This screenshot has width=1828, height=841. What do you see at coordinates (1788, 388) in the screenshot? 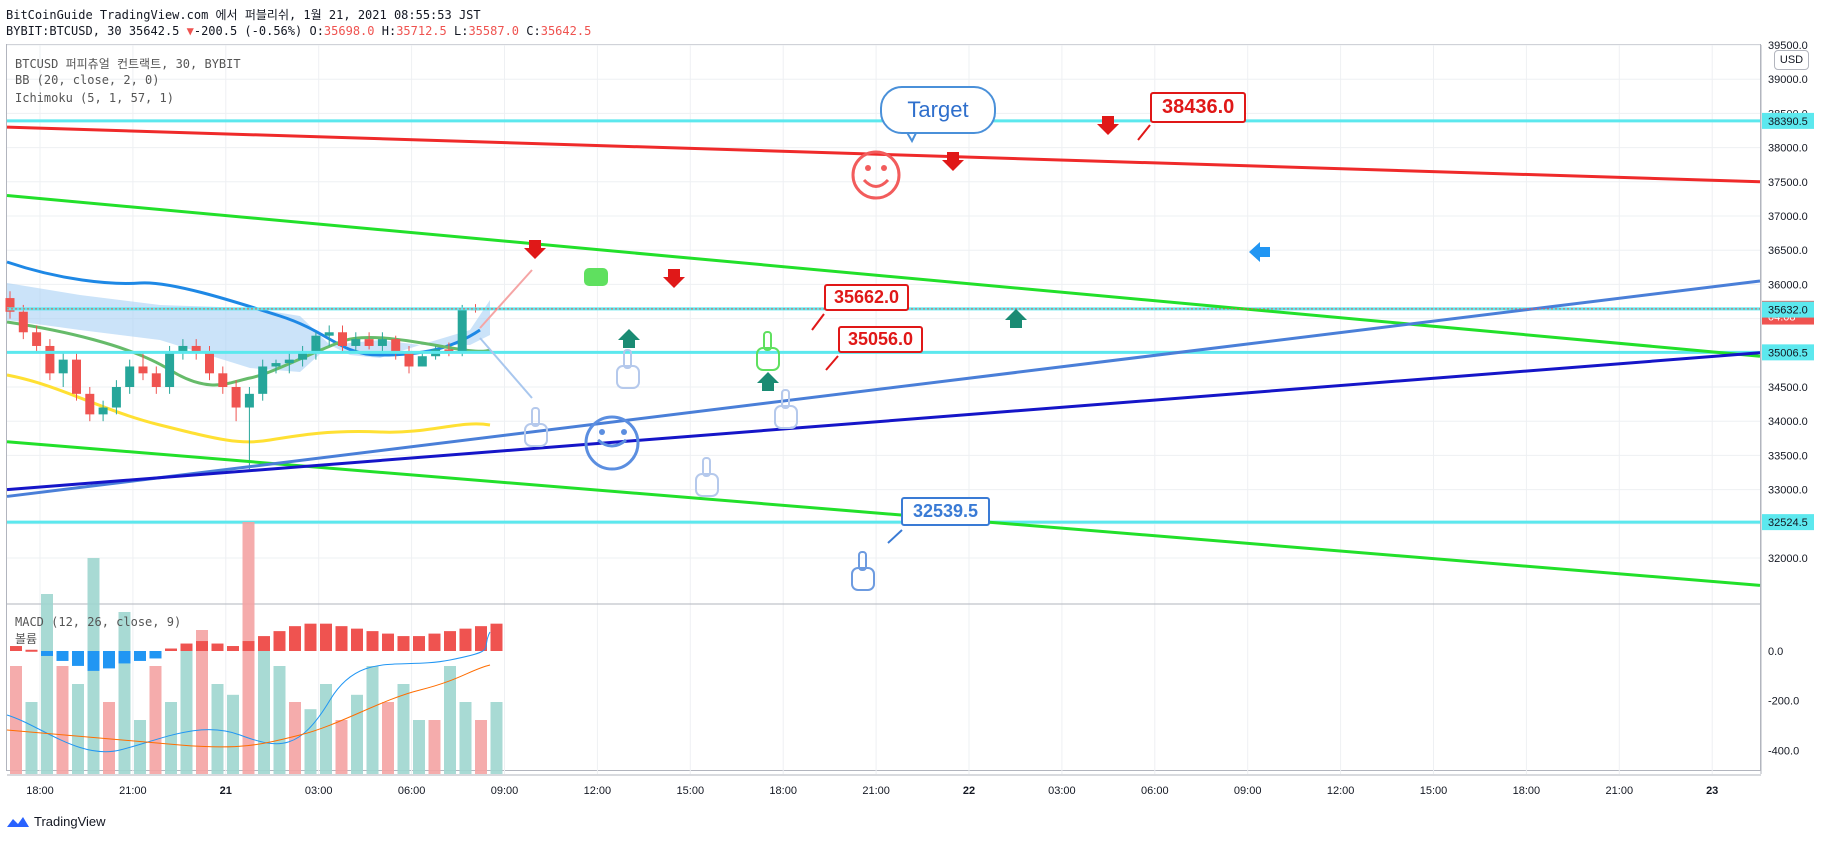
I see `price-tick-label: 34500.0` at bounding box center [1788, 388].